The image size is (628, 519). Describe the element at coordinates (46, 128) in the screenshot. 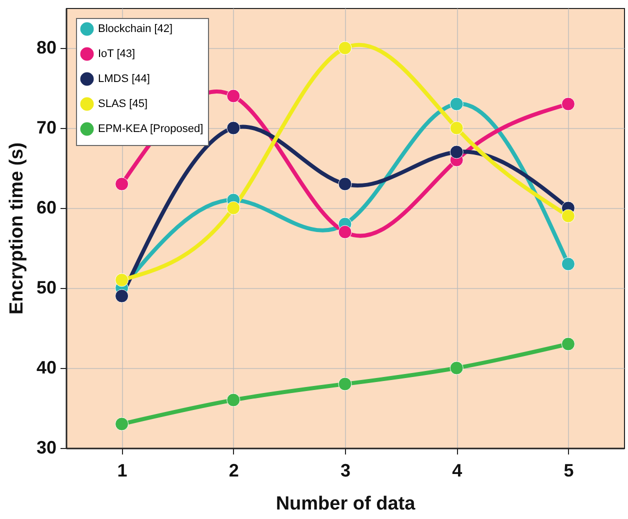

I see `y-tick-label: 70` at that location.